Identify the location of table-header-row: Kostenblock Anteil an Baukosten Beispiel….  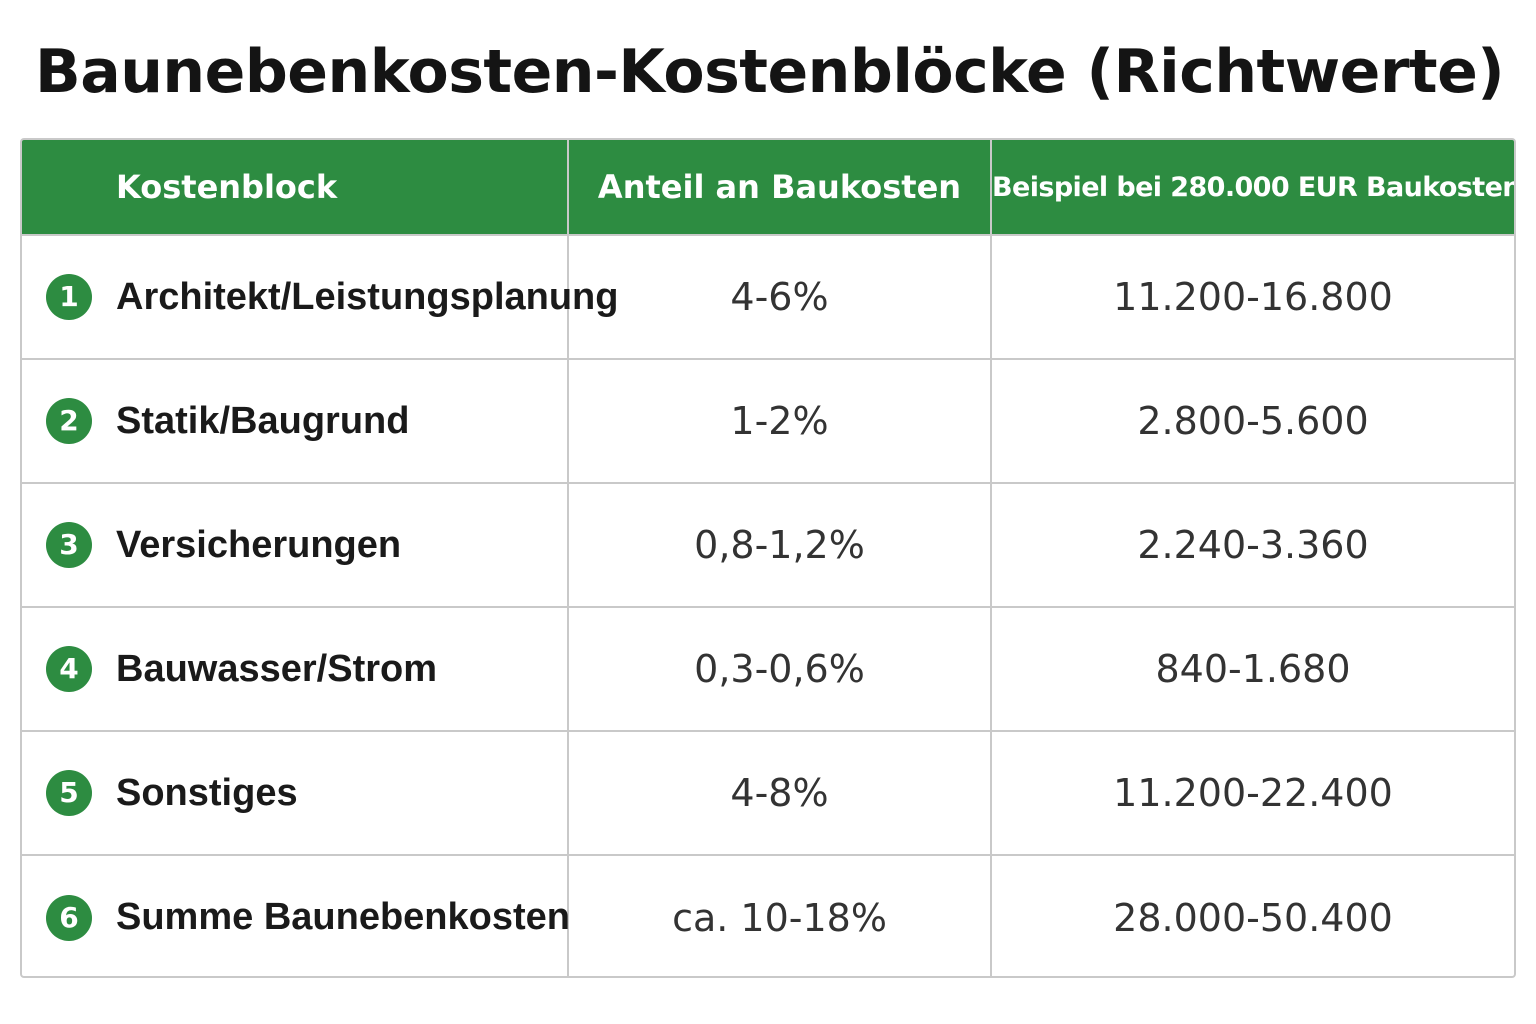
(768, 188).